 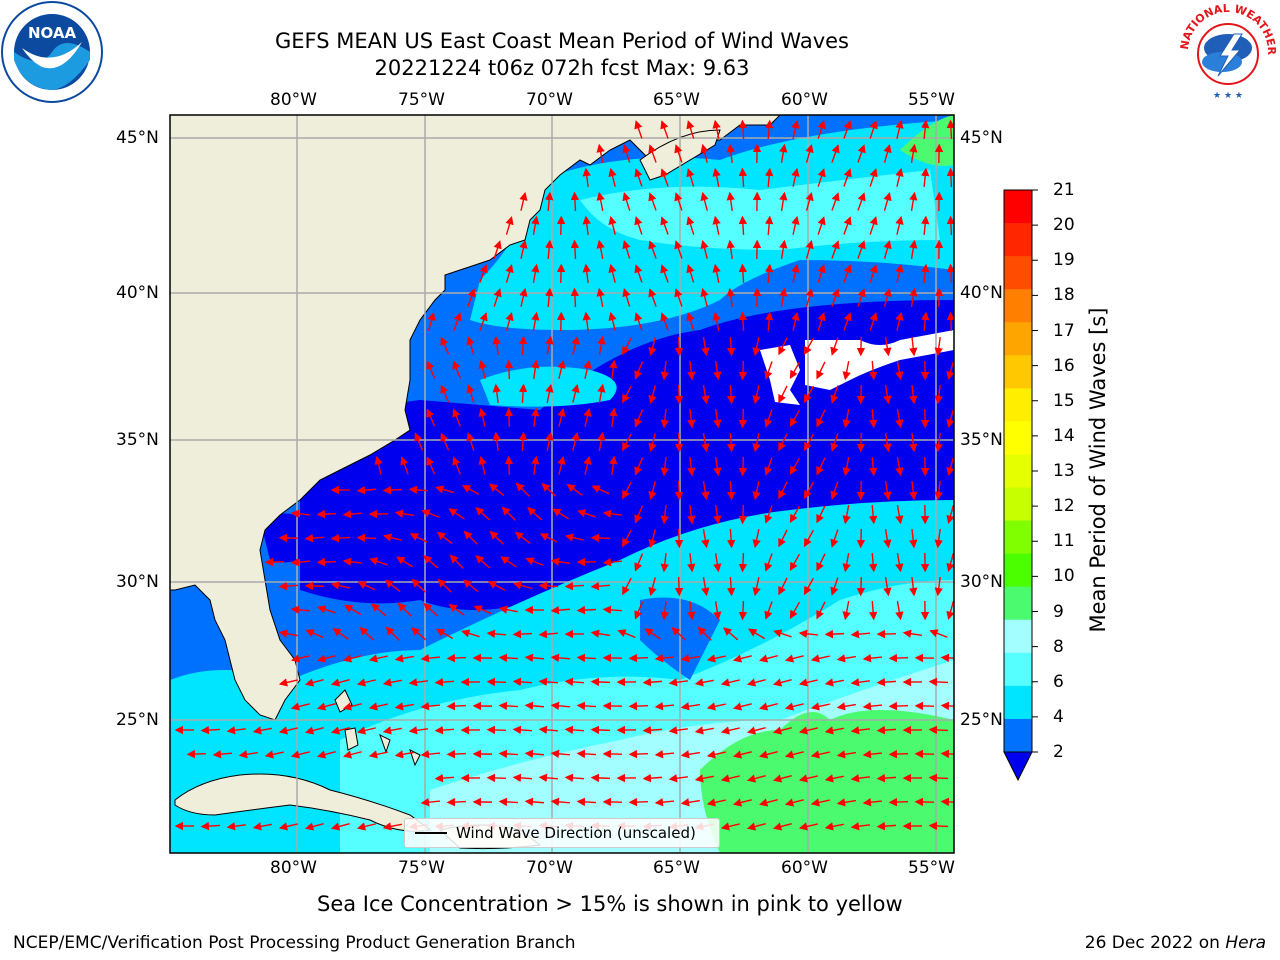 What do you see at coordinates (981, 582) in the screenshot?
I see `lat-label-right: 30°N` at bounding box center [981, 582].